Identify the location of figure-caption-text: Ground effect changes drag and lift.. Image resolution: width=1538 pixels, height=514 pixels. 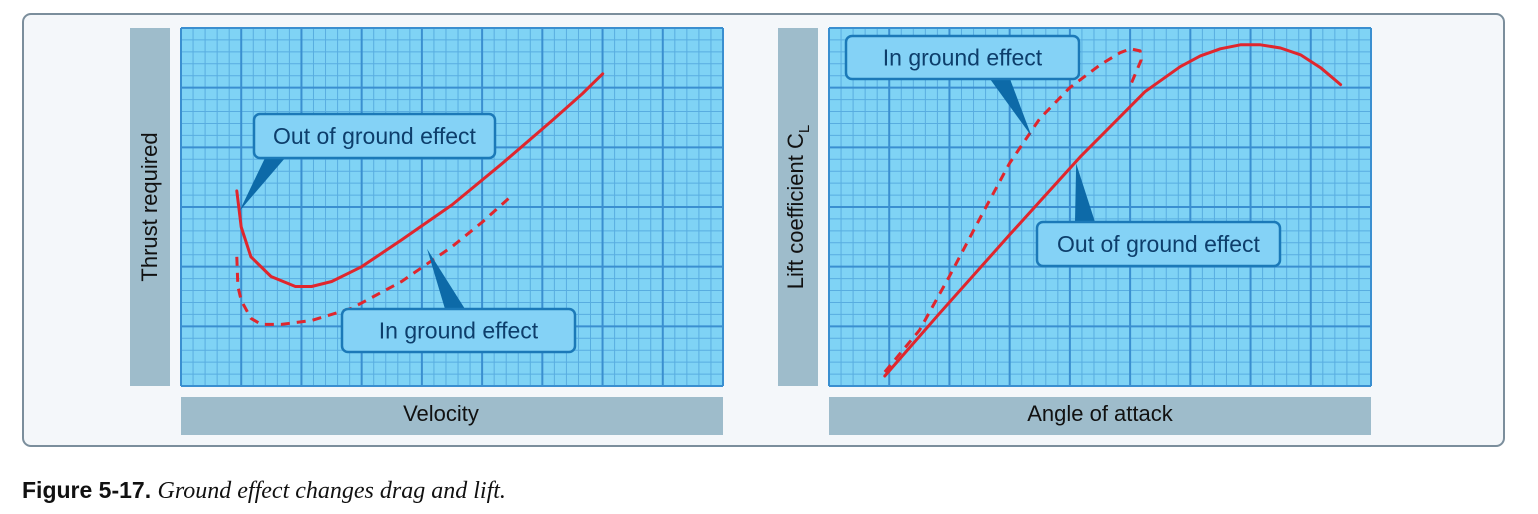
(331, 491).